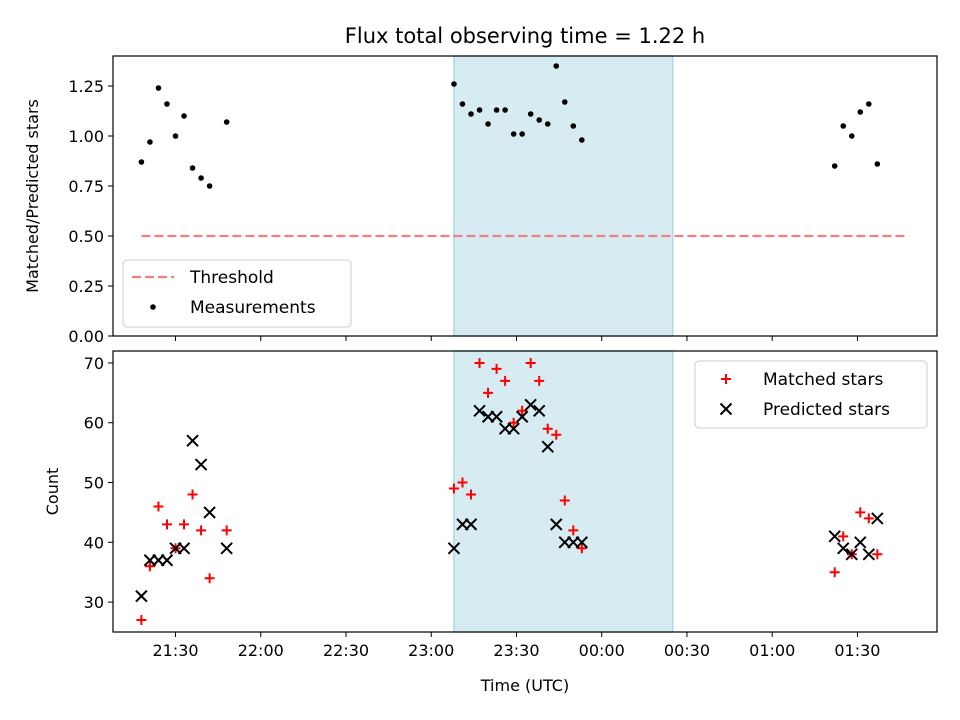 The image size is (960, 720). What do you see at coordinates (811, 394) in the screenshot?
I see `legend-box` at bounding box center [811, 394].